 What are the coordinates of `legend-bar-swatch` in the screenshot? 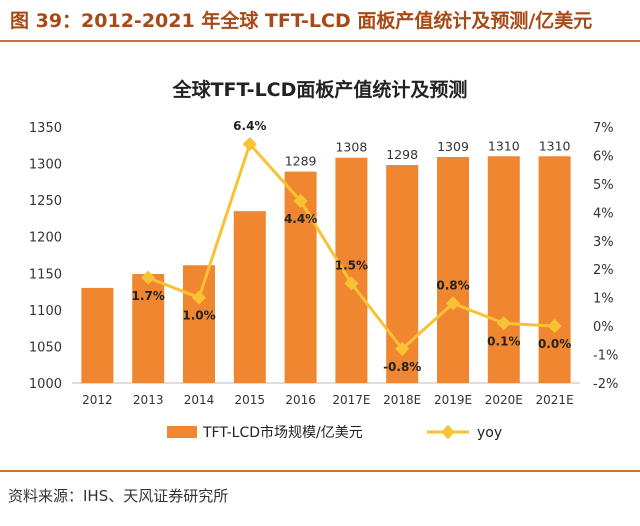 It's located at (182, 432).